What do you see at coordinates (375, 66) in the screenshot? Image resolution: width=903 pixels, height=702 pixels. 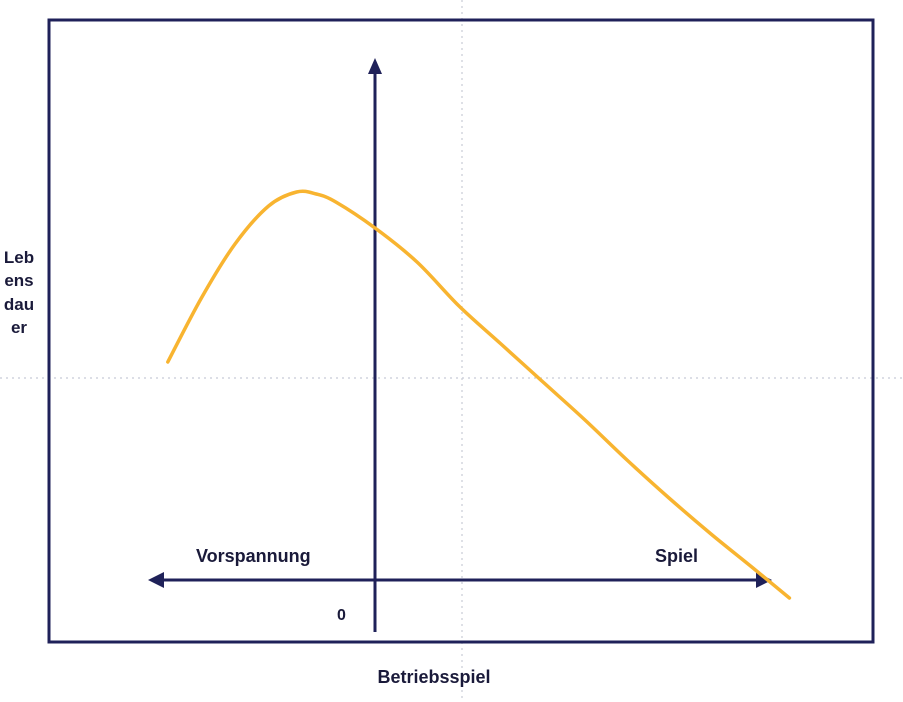 I see `y-axis-arrow-top` at bounding box center [375, 66].